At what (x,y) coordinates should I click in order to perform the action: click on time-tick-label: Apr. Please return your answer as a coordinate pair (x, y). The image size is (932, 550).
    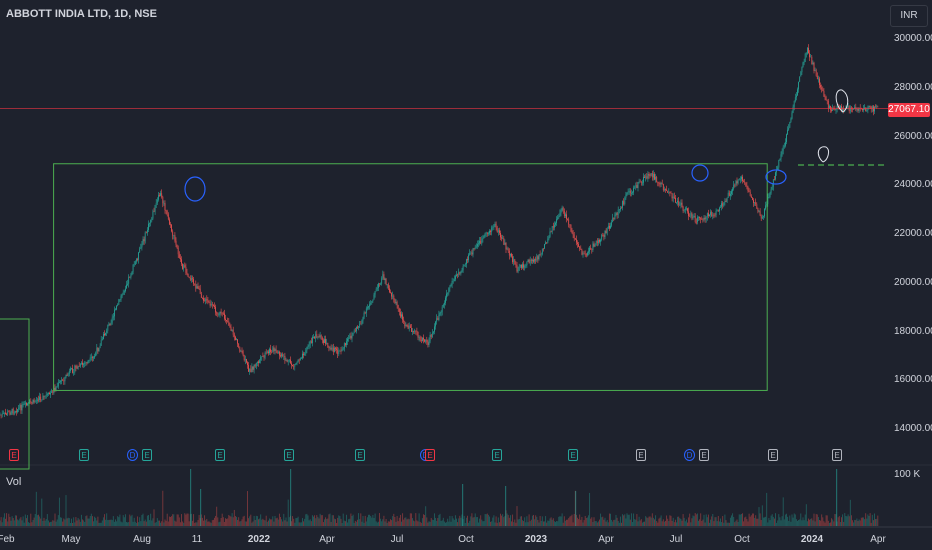
    Looking at the image, I should click on (327, 539).